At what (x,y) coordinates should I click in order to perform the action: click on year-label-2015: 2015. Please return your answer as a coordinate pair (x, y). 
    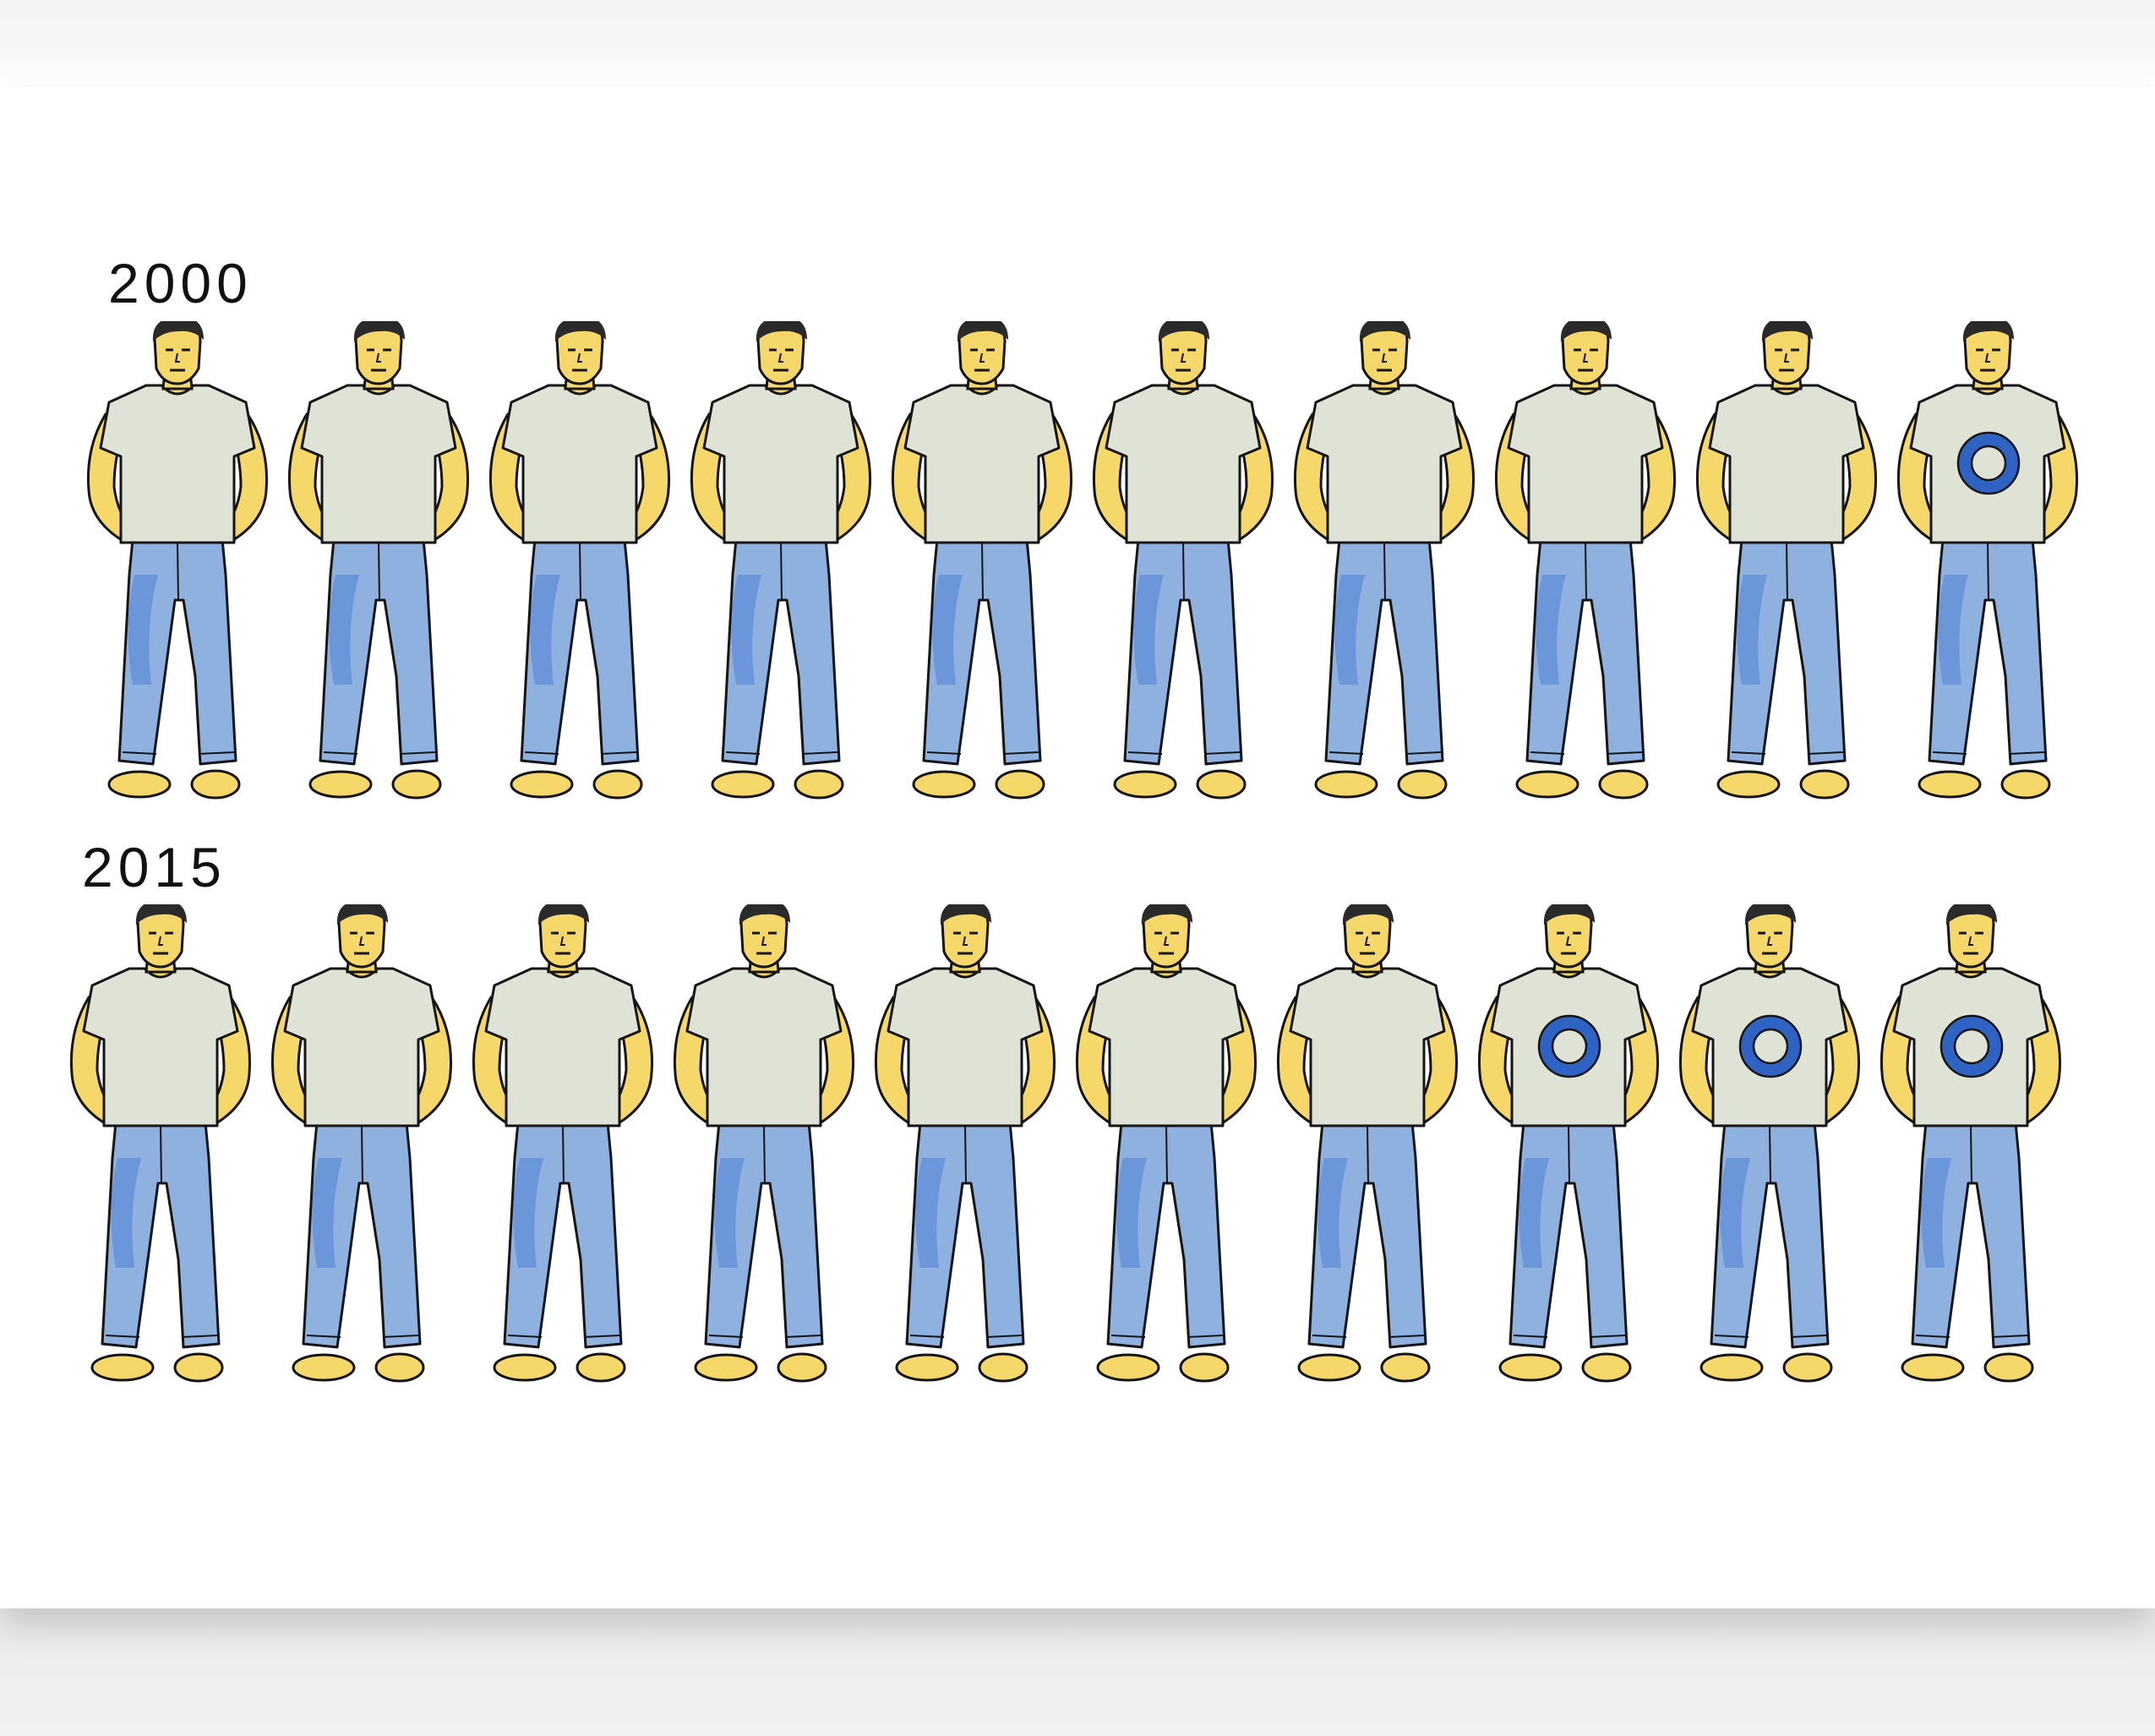
    Looking at the image, I should click on (154, 867).